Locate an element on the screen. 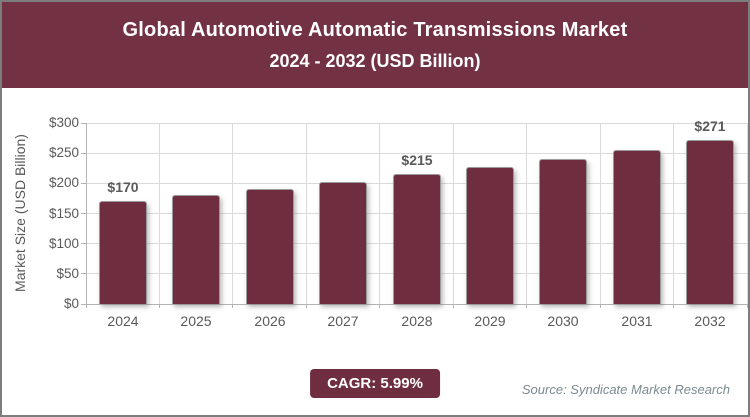  bar-2024 is located at coordinates (123, 252).